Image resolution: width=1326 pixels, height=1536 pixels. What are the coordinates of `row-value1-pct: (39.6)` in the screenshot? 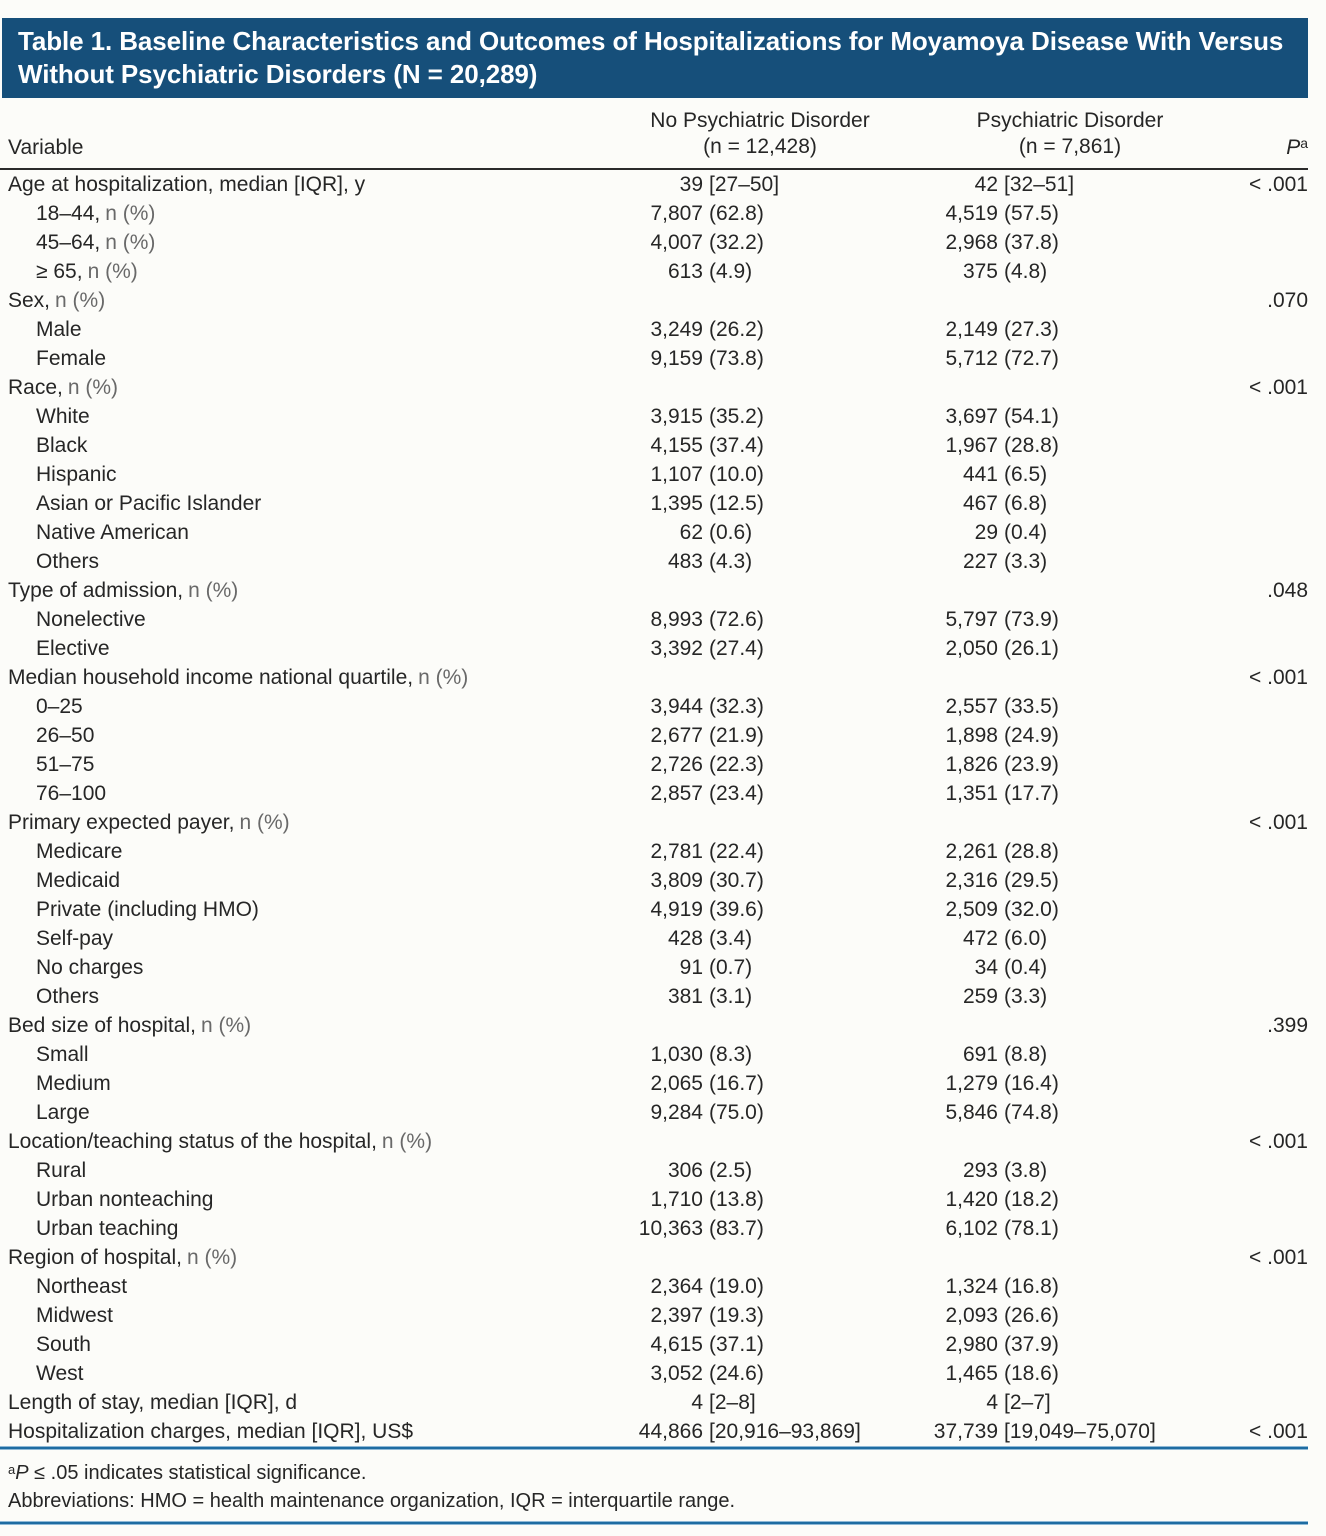 It's located at (736, 909).